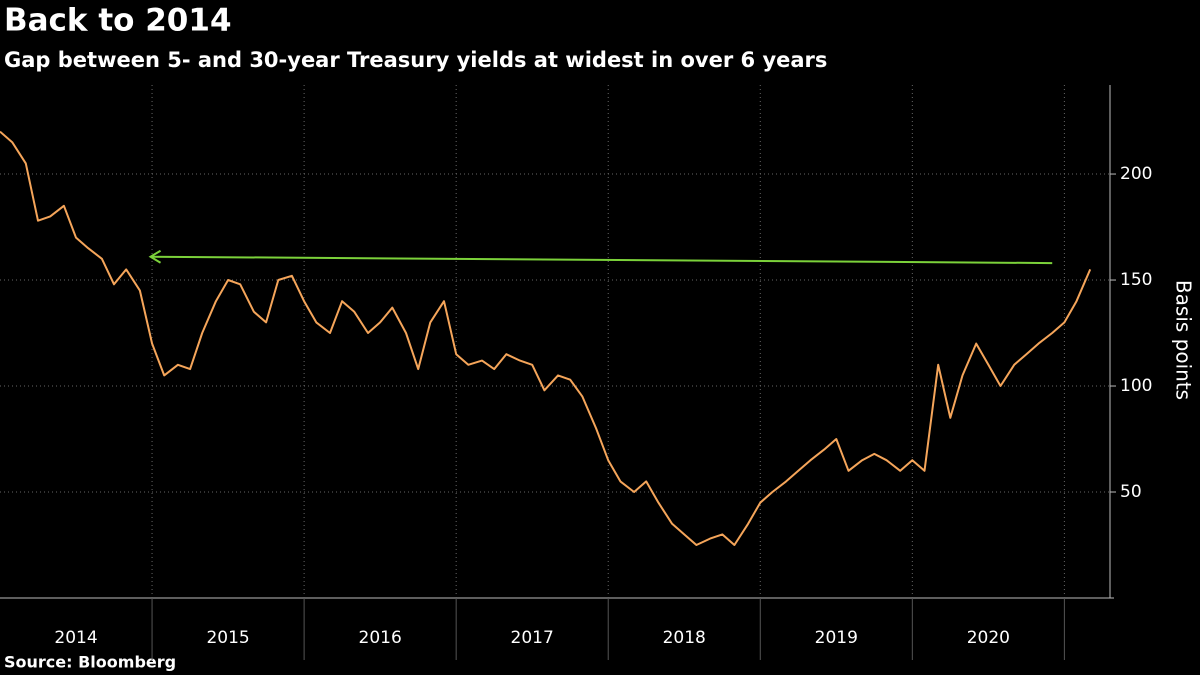  Describe the element at coordinates (684, 638) in the screenshot. I see `x-tick-label: 2018` at that location.